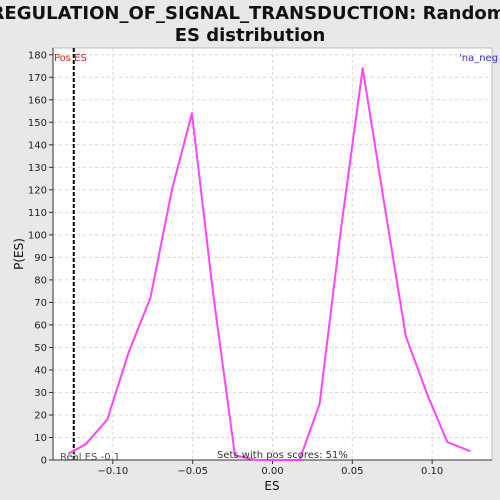 The width and height of the screenshot is (500, 500). Describe the element at coordinates (40, 325) in the screenshot. I see `y-tick-label: 60` at that location.